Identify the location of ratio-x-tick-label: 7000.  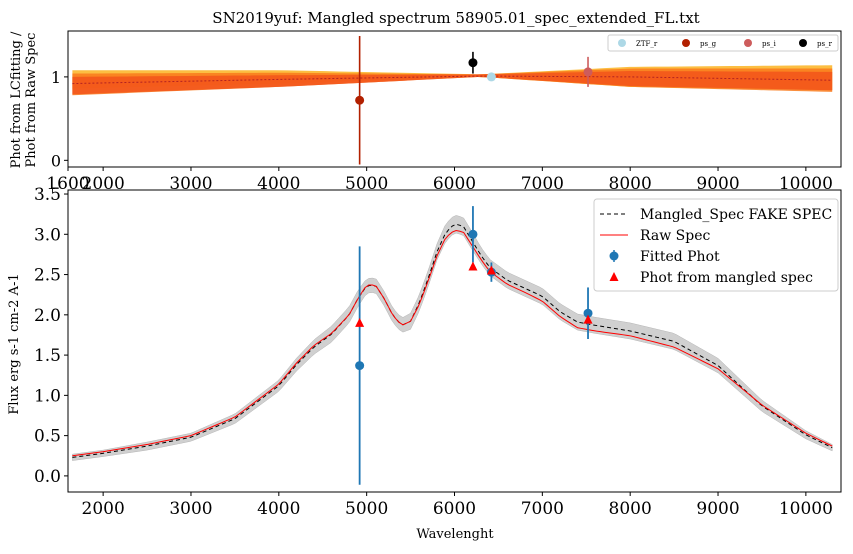
(542, 184).